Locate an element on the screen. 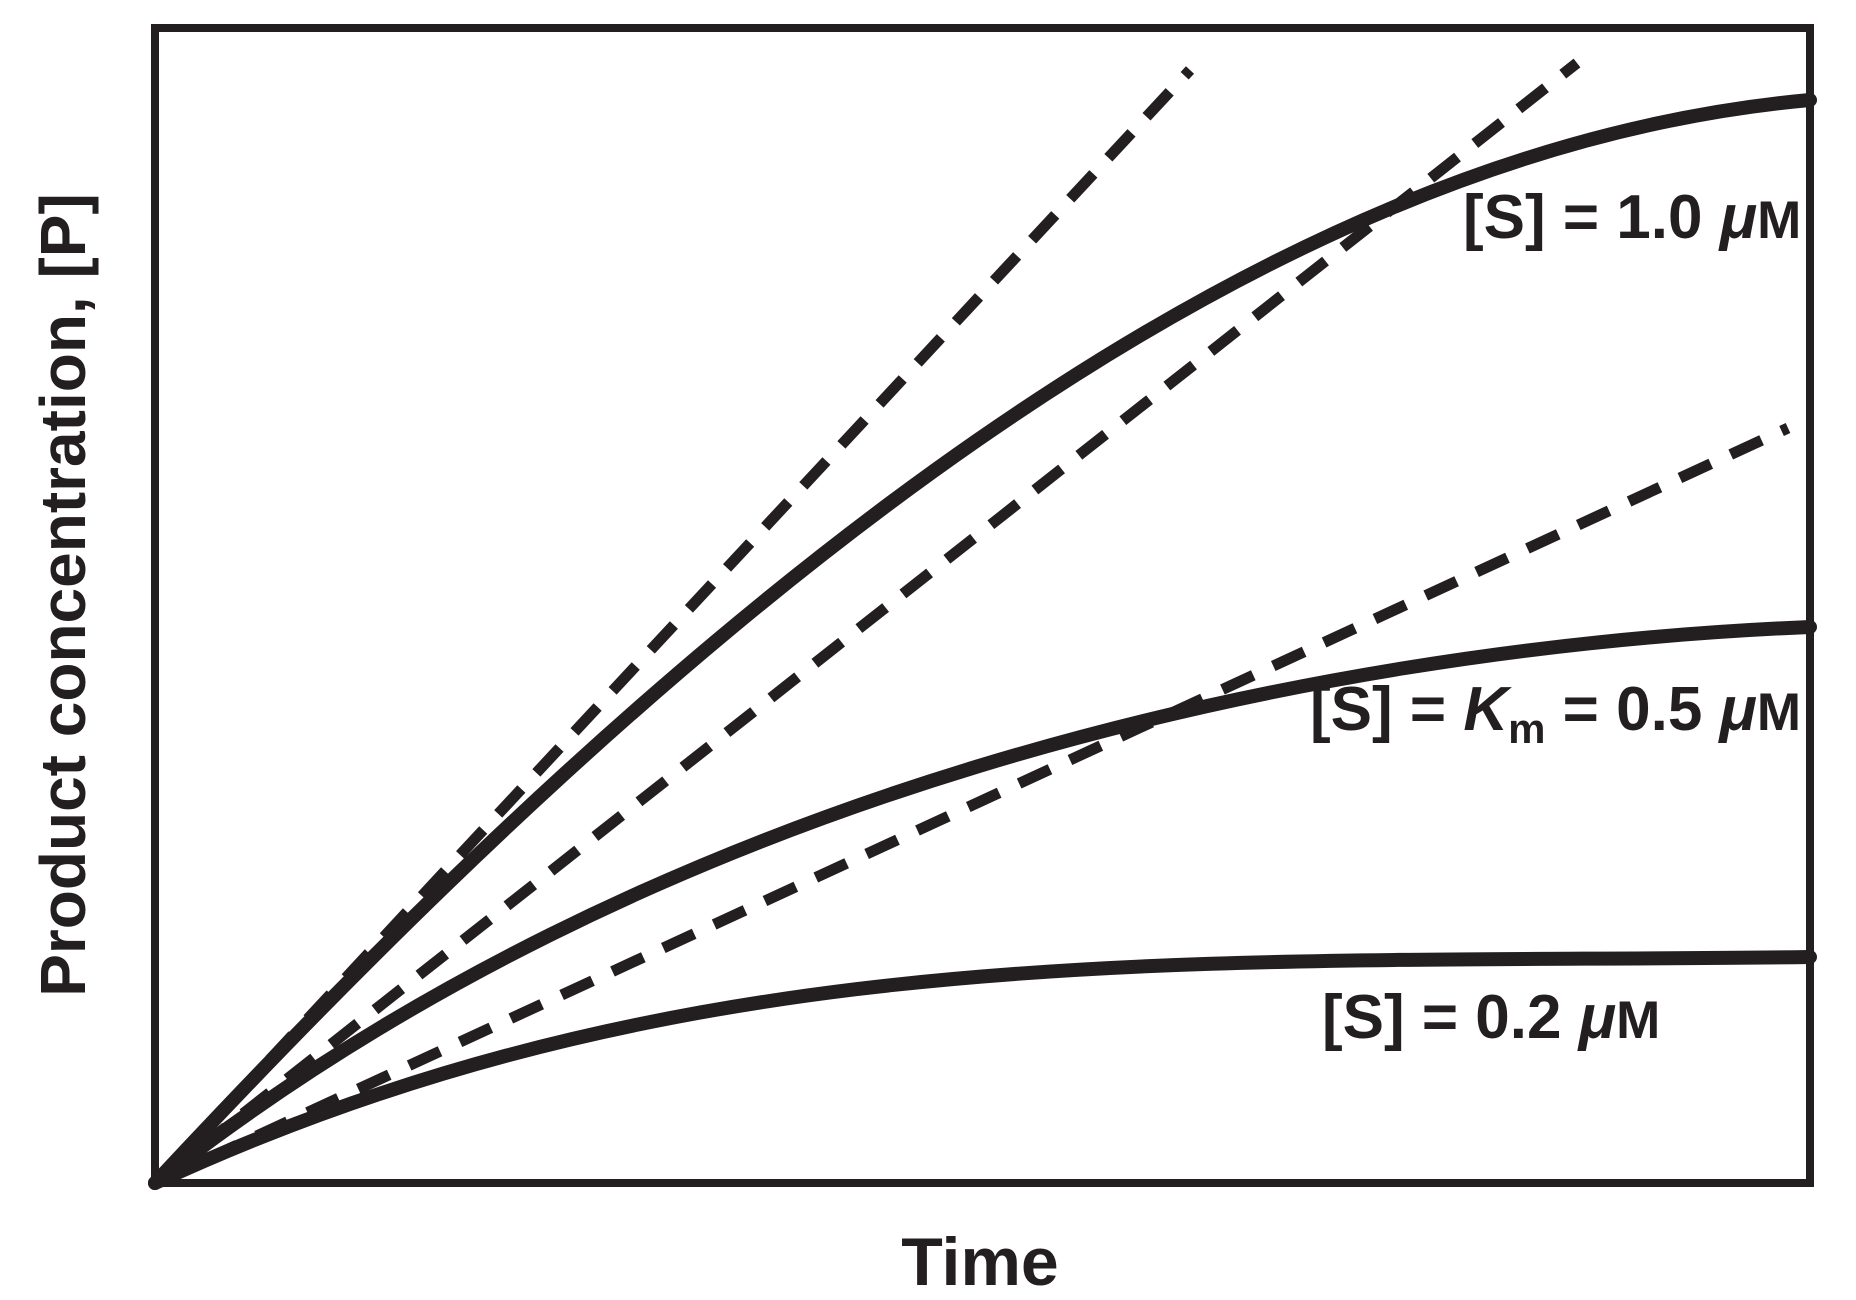  label-km-value: = 0.5 is located at coordinates (1632, 709).